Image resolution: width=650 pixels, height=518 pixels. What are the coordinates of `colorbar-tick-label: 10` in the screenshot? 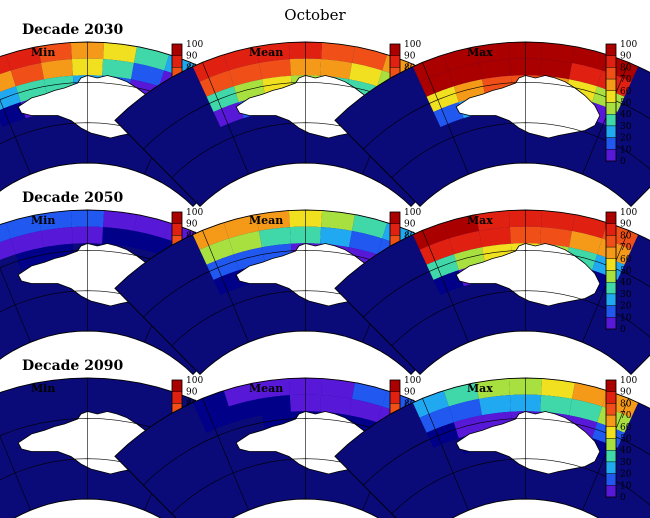 It's located at (626, 318).